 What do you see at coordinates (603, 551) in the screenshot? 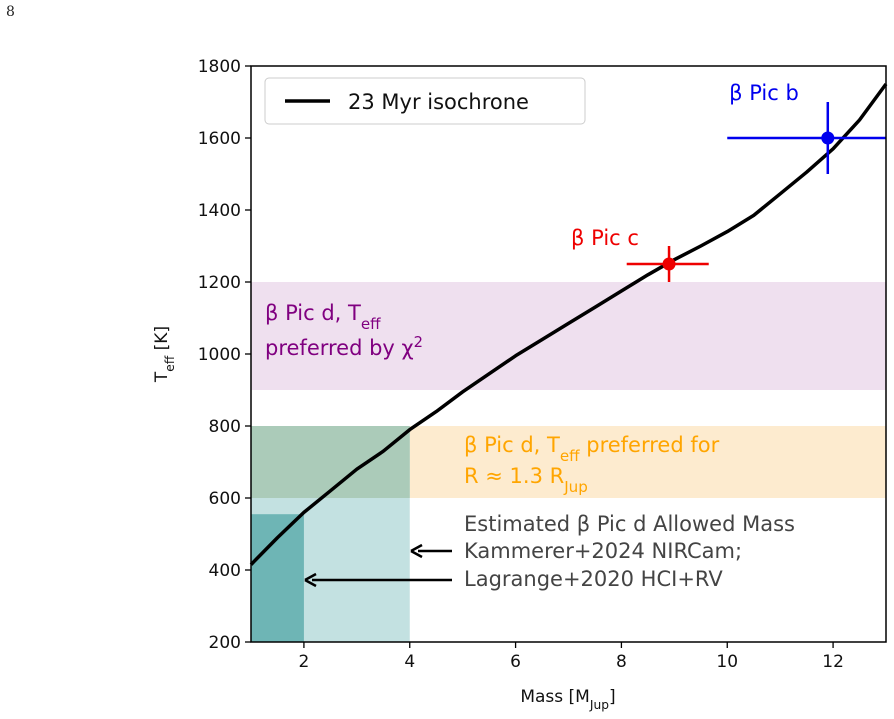
I see `mass-annotation-line2: Kammerer+2024 NIRCam;` at bounding box center [603, 551].